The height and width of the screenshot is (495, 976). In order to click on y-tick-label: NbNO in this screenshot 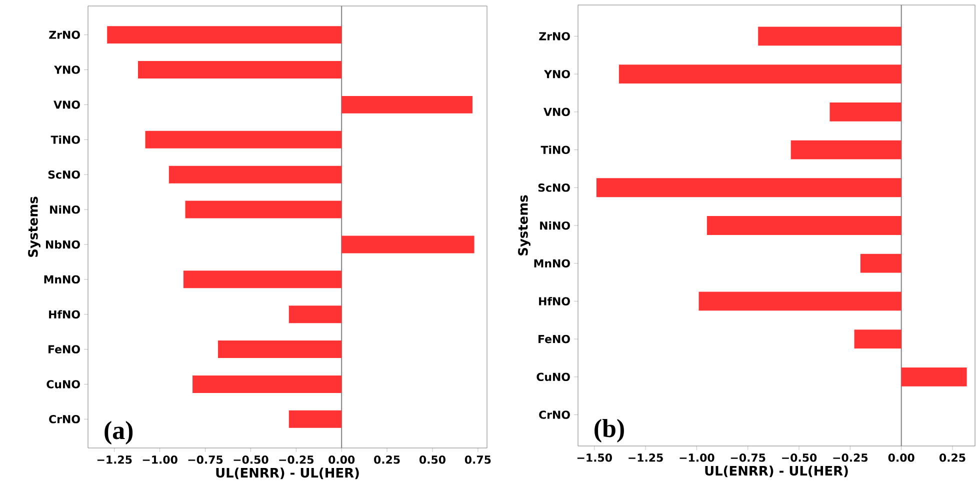, I will do `click(63, 244)`.